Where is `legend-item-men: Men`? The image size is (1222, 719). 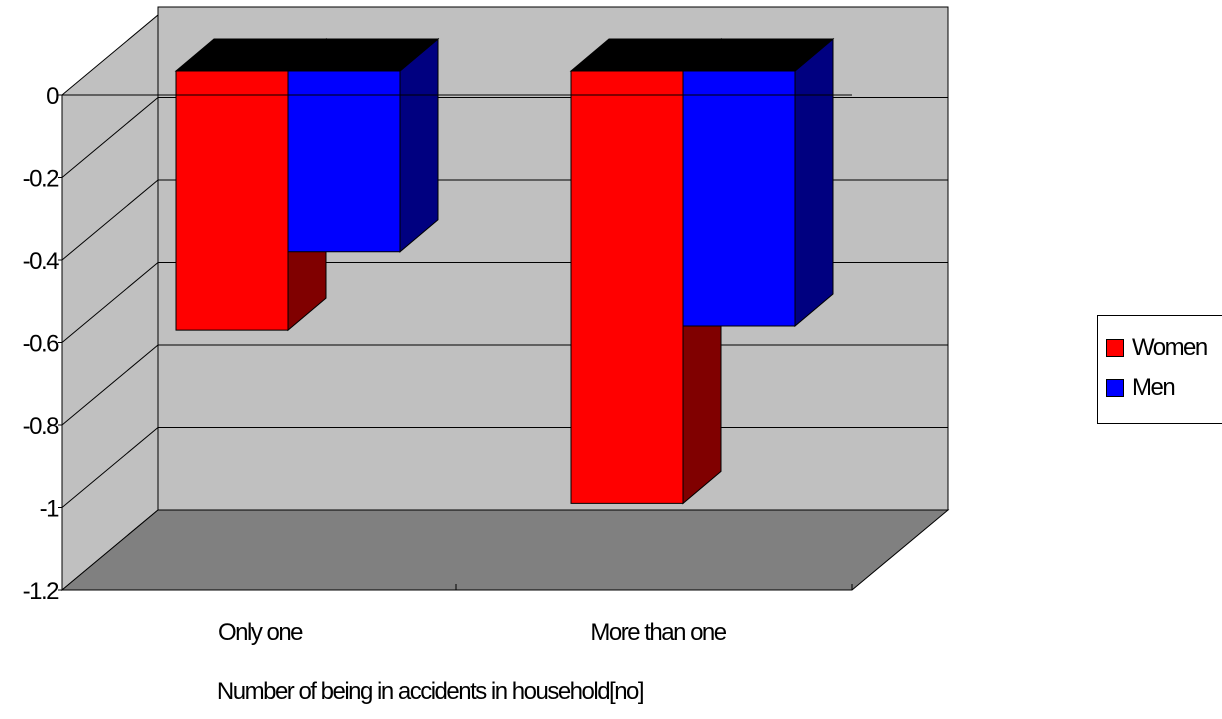 legend-item-men: Men is located at coordinates (1141, 388).